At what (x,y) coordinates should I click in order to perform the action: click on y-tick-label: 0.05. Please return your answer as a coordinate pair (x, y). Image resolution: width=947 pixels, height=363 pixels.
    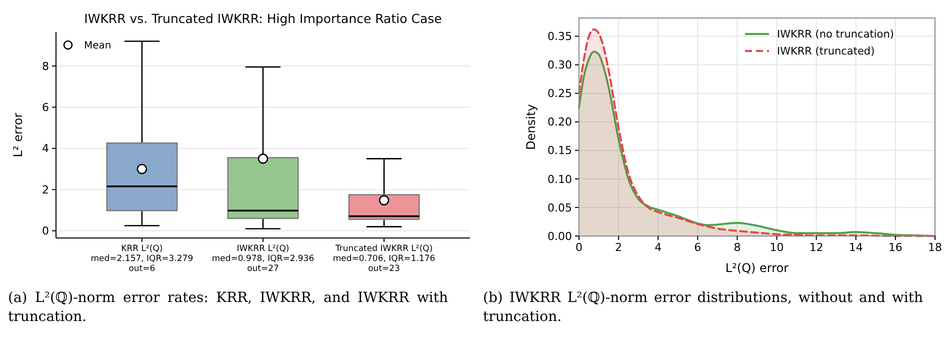
    Looking at the image, I should click on (560, 207).